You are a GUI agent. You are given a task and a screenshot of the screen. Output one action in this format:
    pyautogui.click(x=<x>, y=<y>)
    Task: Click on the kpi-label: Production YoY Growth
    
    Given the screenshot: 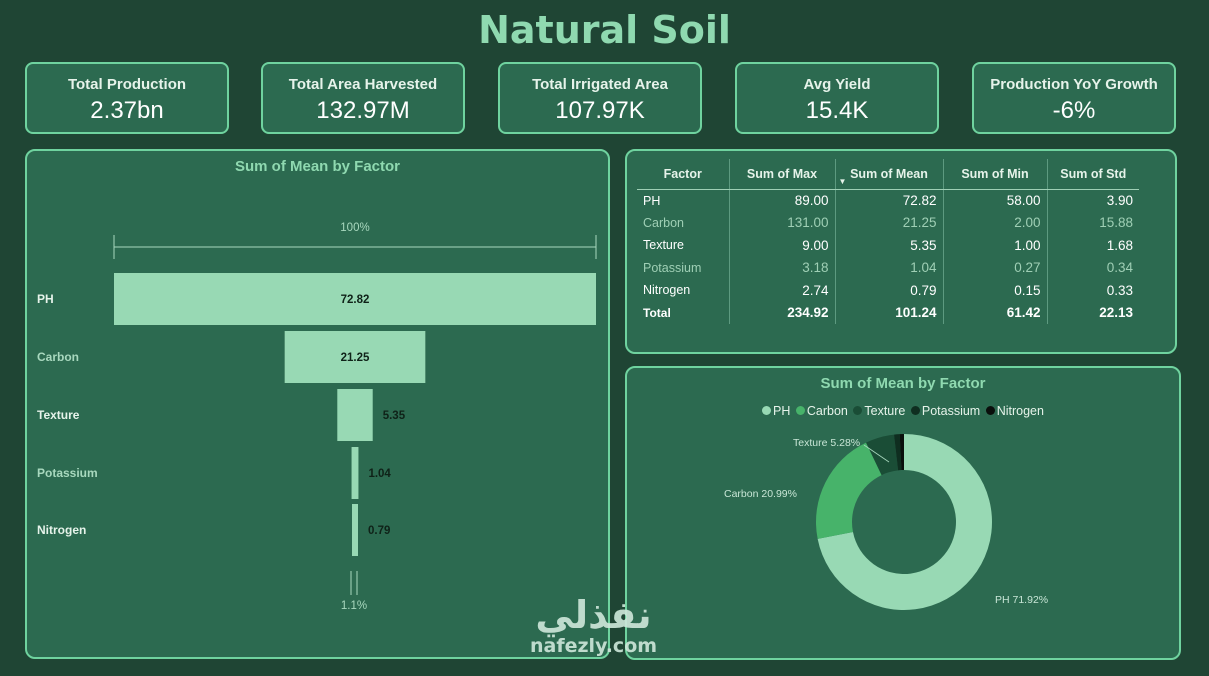 What is the action you would take?
    pyautogui.click(x=1074, y=84)
    